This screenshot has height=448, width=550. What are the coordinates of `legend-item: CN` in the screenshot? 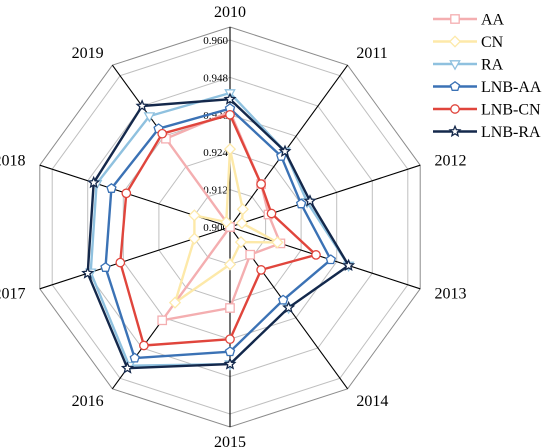 It's located at (468, 42).